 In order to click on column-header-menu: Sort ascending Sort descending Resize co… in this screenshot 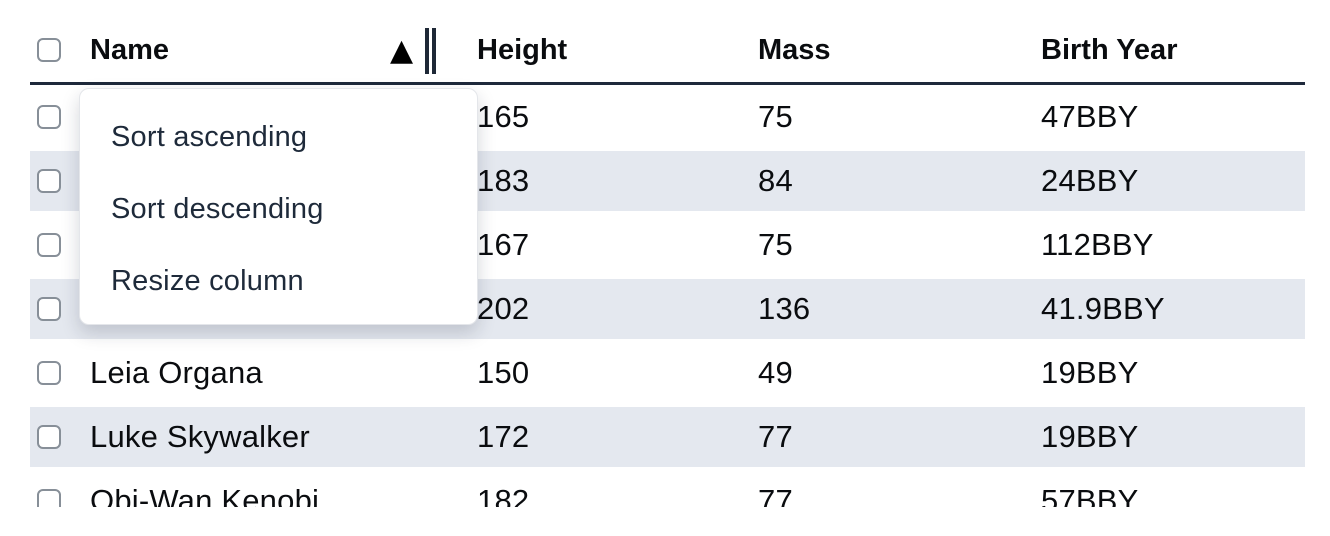, I will do `click(278, 206)`.